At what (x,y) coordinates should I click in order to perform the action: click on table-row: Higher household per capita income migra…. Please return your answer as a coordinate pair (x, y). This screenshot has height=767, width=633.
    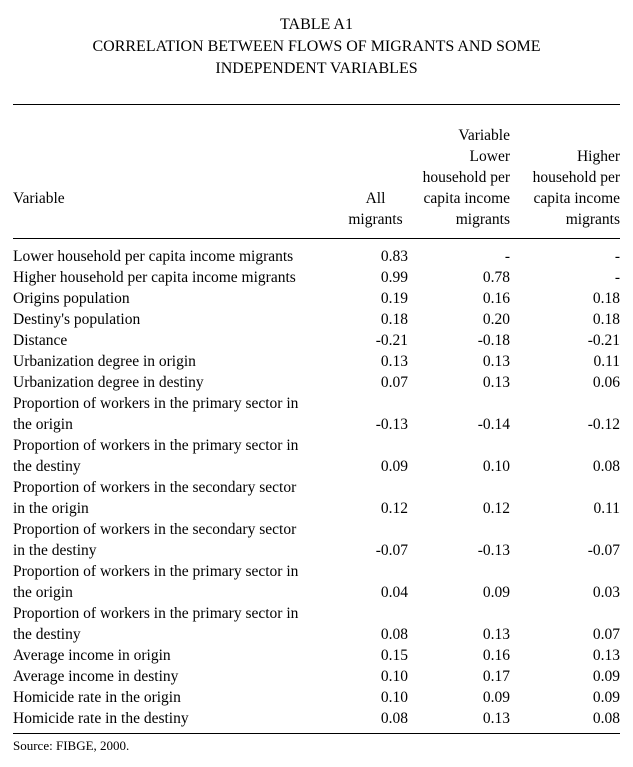
    Looking at the image, I should click on (316, 277).